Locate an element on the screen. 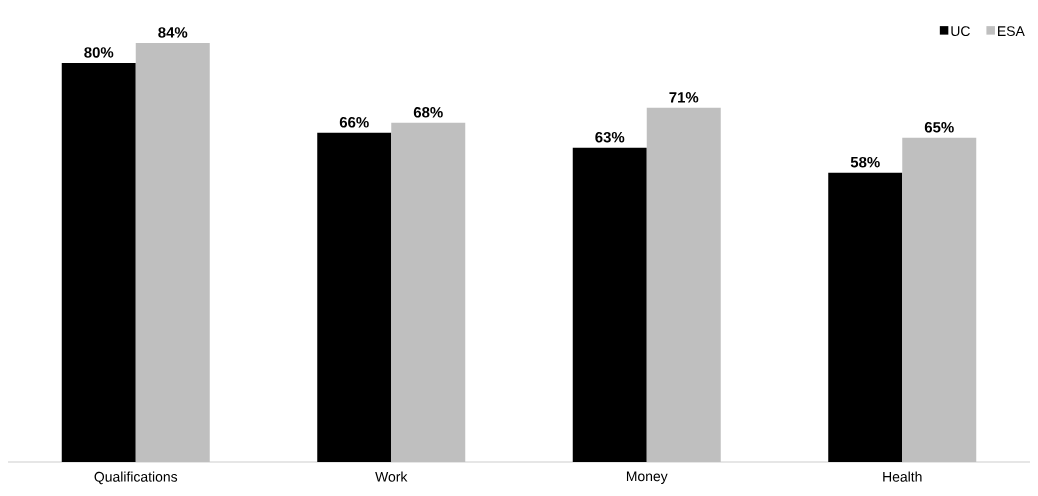 The width and height of the screenshot is (1038, 496). x-tick-label: Money is located at coordinates (647, 477).